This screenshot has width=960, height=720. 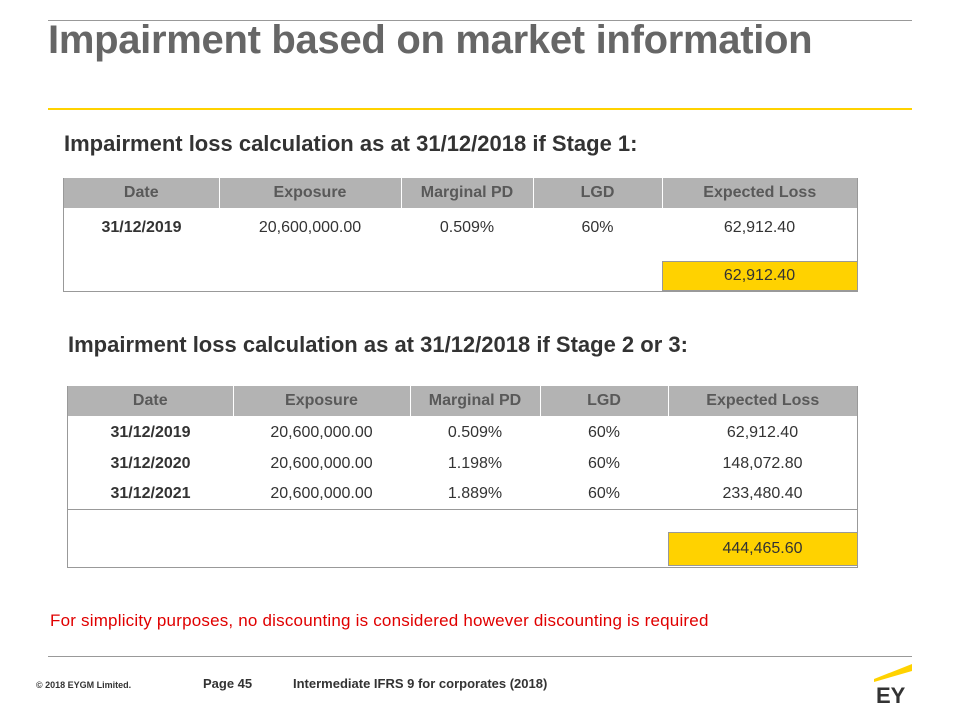 I want to click on ey-logo-icon: EY, so click(x=893, y=686).